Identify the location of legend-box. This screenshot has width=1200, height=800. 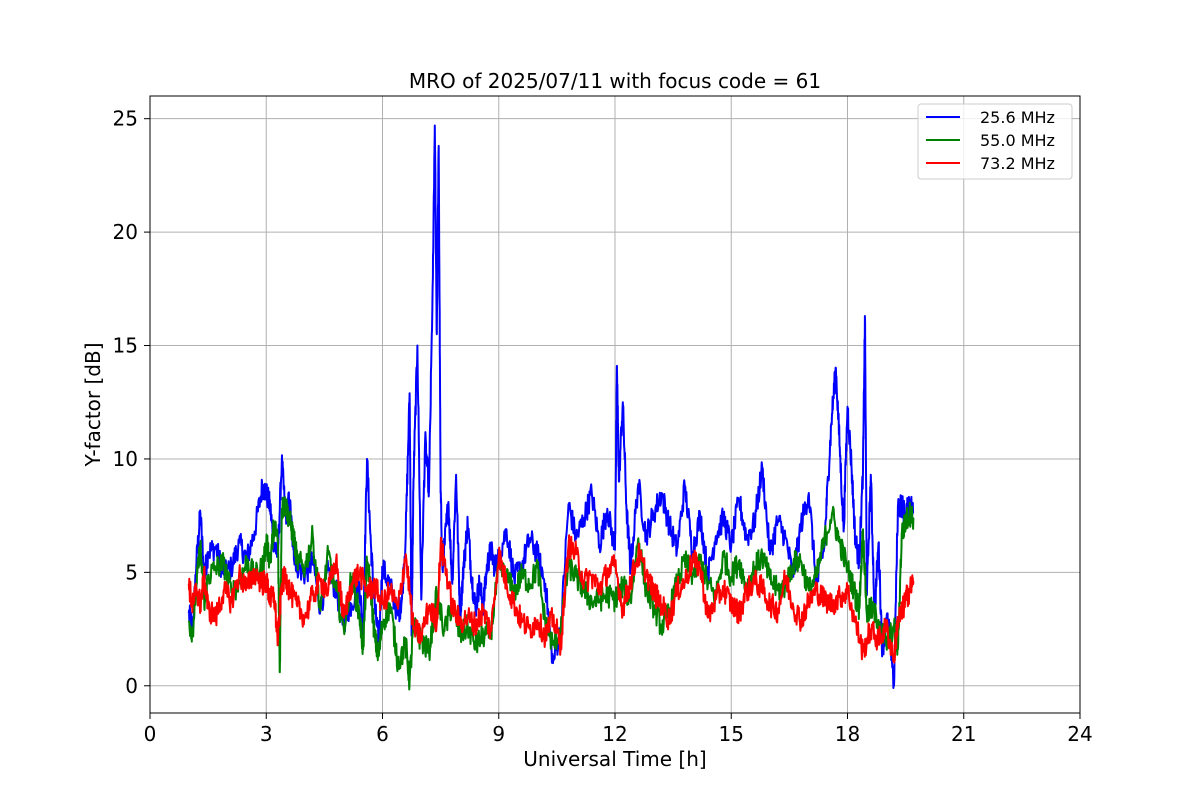
(995, 141).